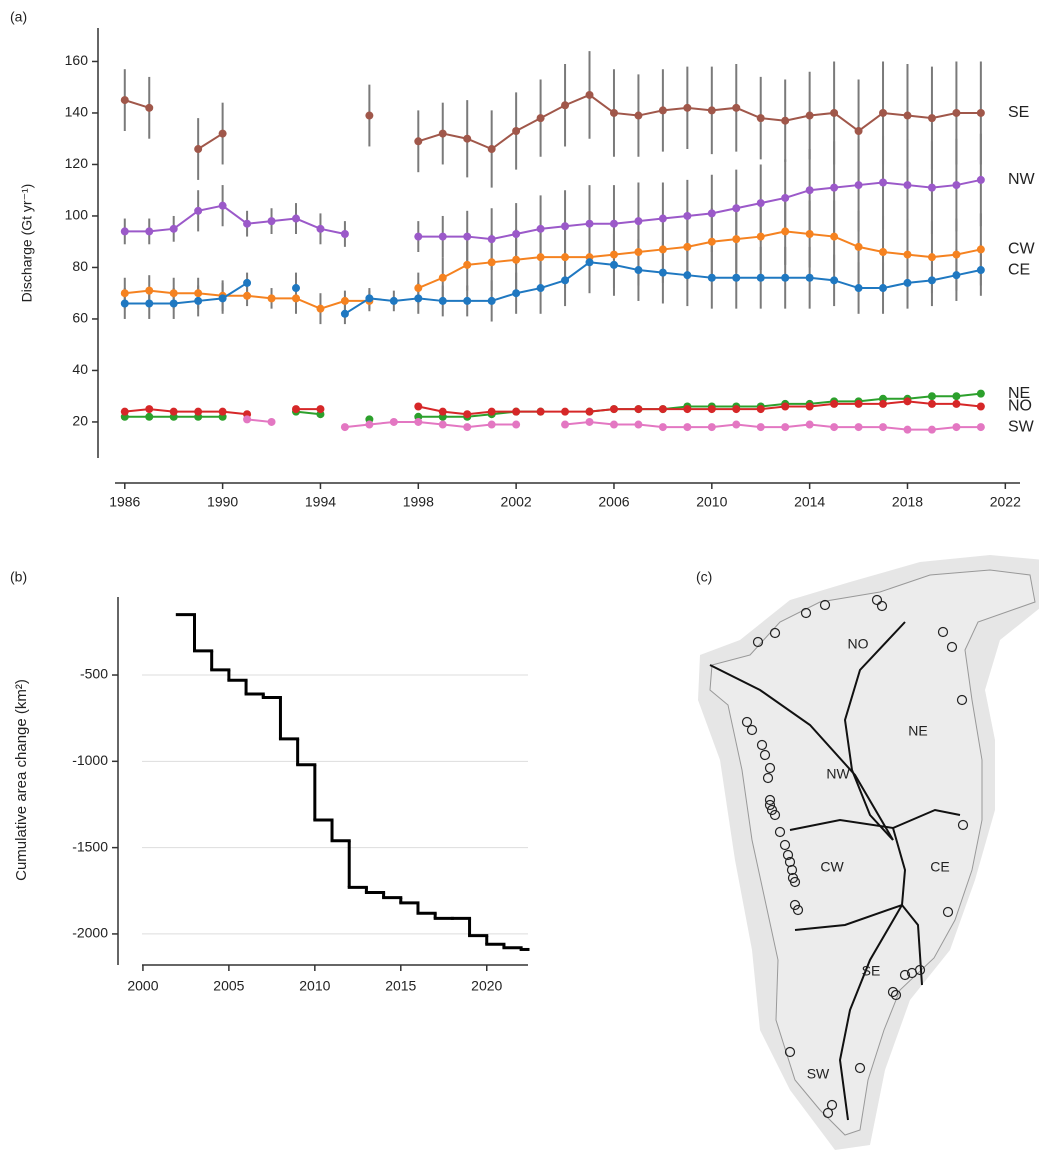 The height and width of the screenshot is (1169, 1039). I want to click on y-tick-label: 140, so click(77, 112).